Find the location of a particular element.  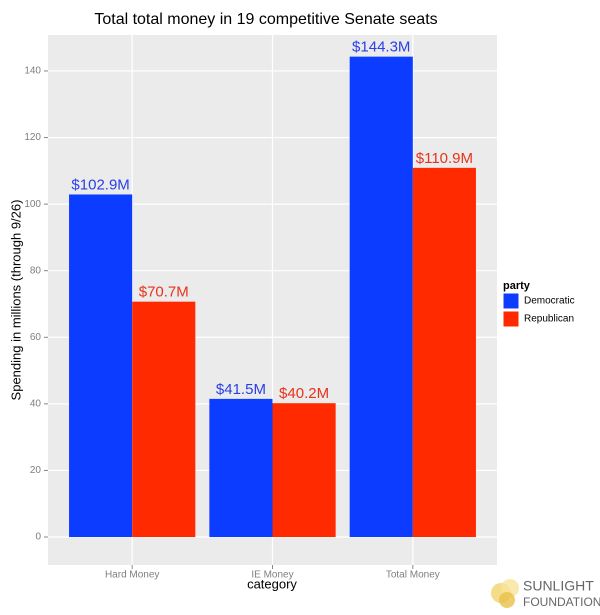

legend-title: party is located at coordinates (517, 286).